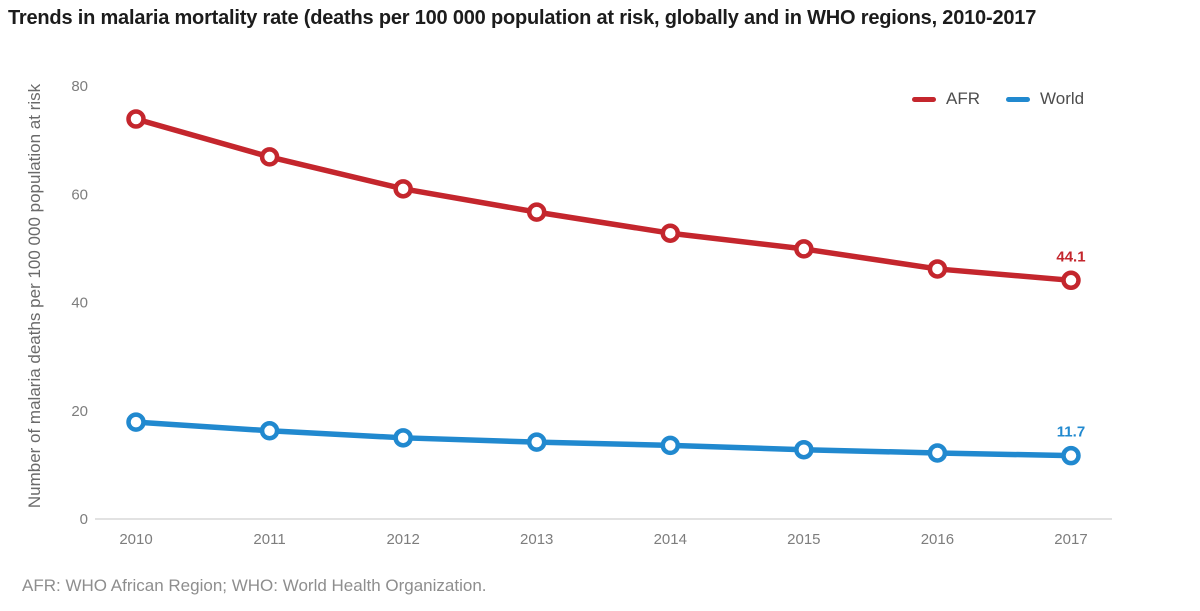  Describe the element at coordinates (924, 99) in the screenshot. I see `afr-series-swatch` at that location.